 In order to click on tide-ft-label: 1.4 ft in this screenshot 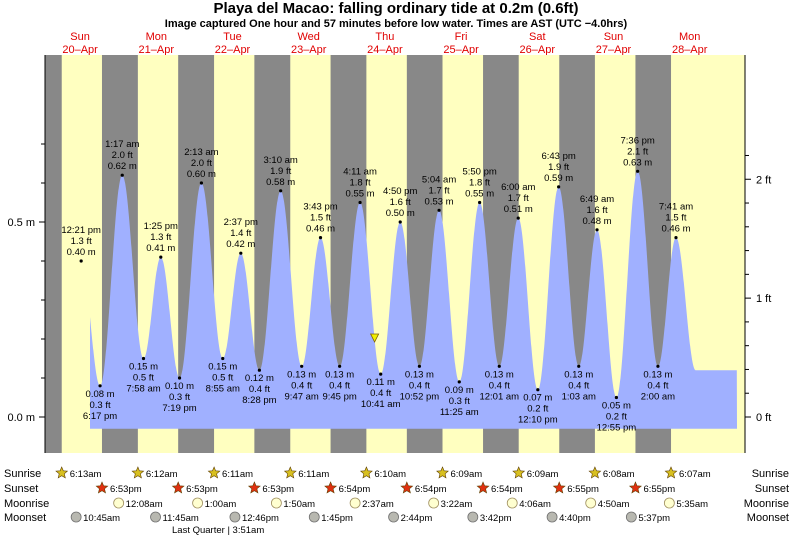, I will do `click(240, 233)`.